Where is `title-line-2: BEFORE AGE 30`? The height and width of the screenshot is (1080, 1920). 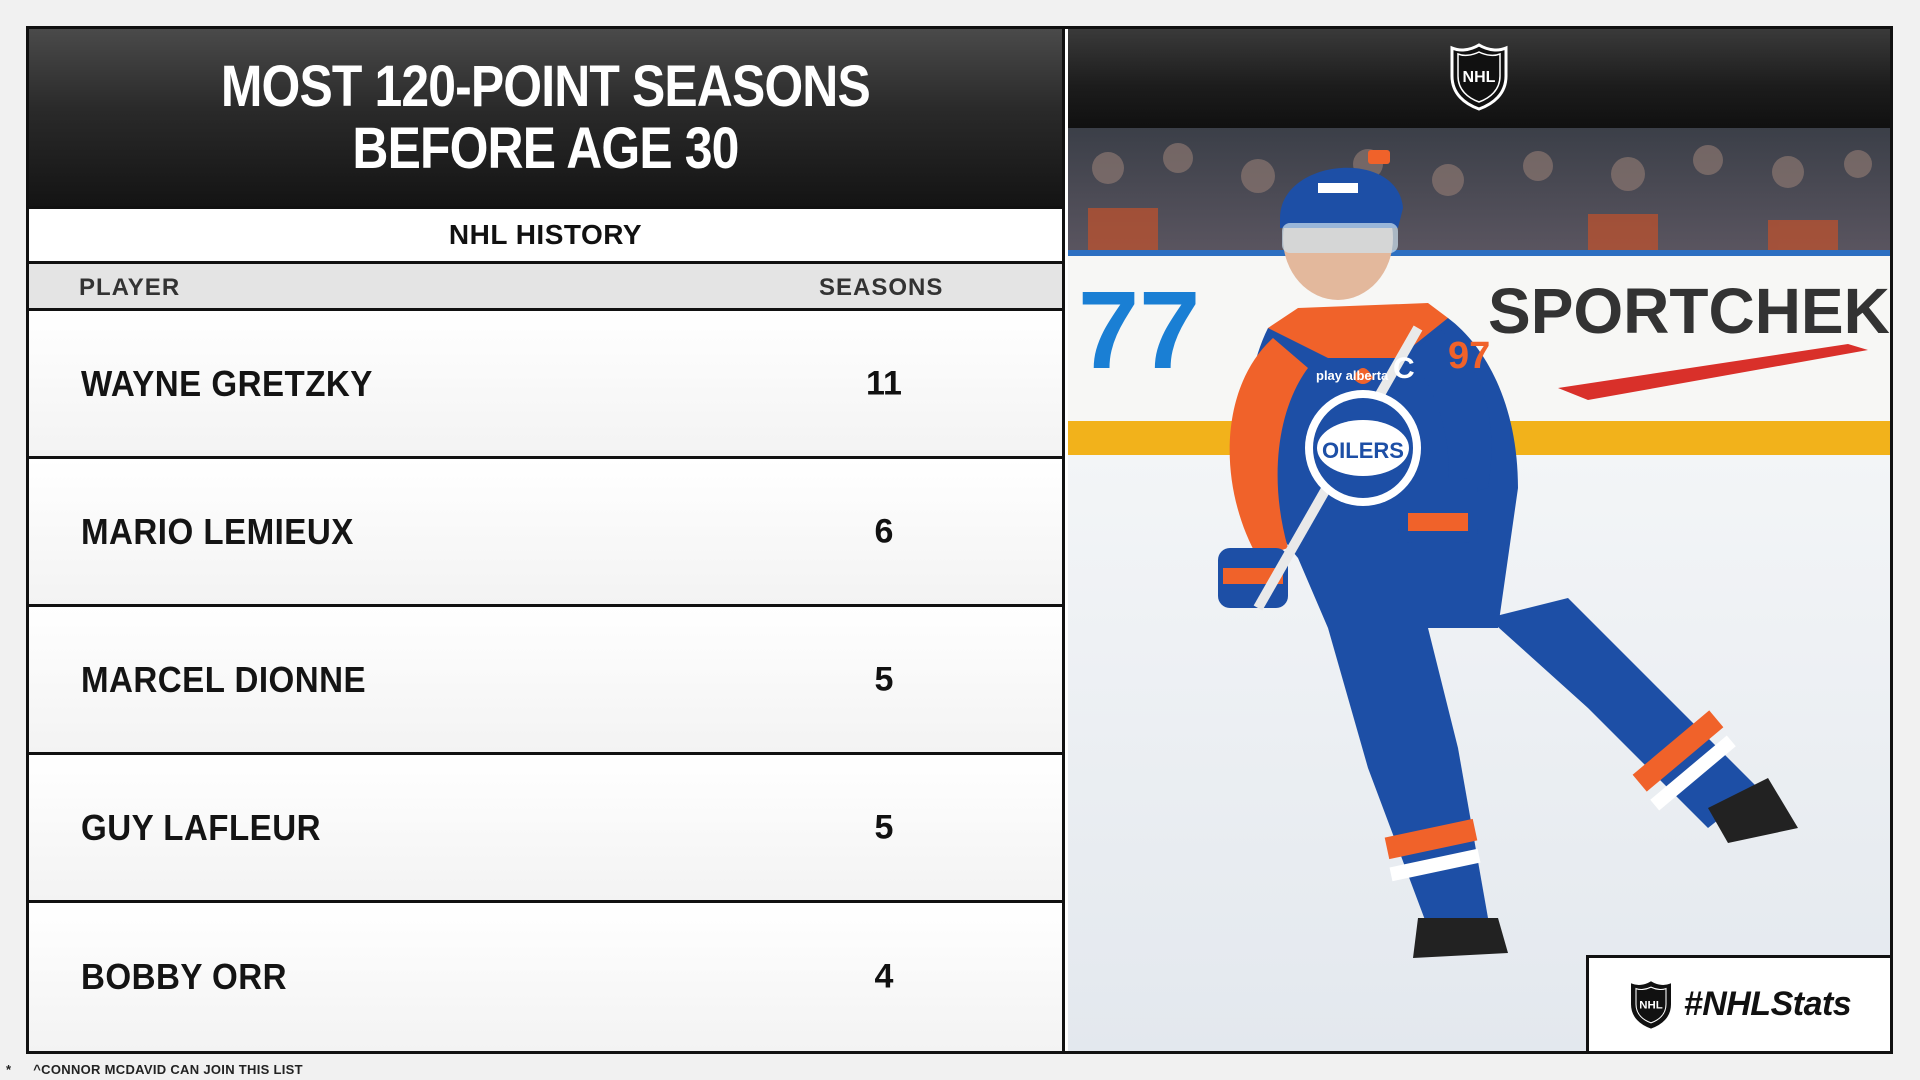
title-line-2: BEFORE AGE 30 is located at coordinates (545, 148).